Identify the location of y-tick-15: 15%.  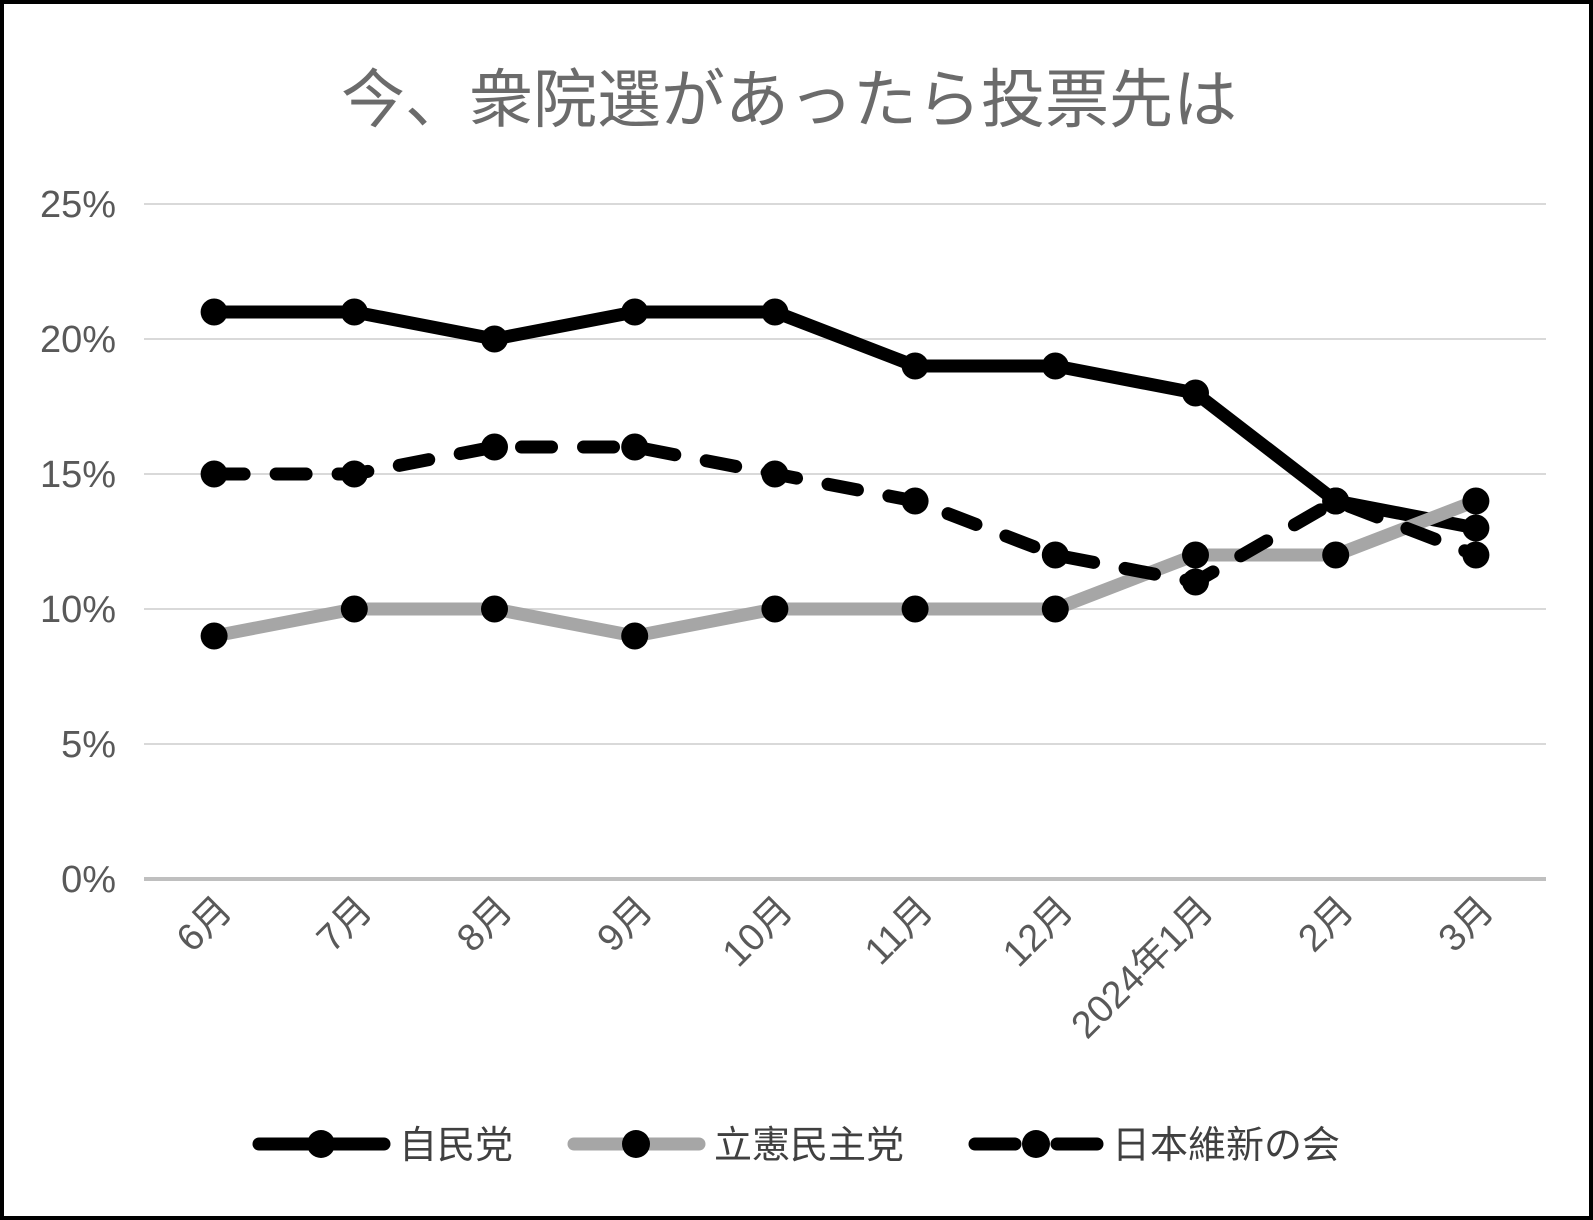
(78, 475).